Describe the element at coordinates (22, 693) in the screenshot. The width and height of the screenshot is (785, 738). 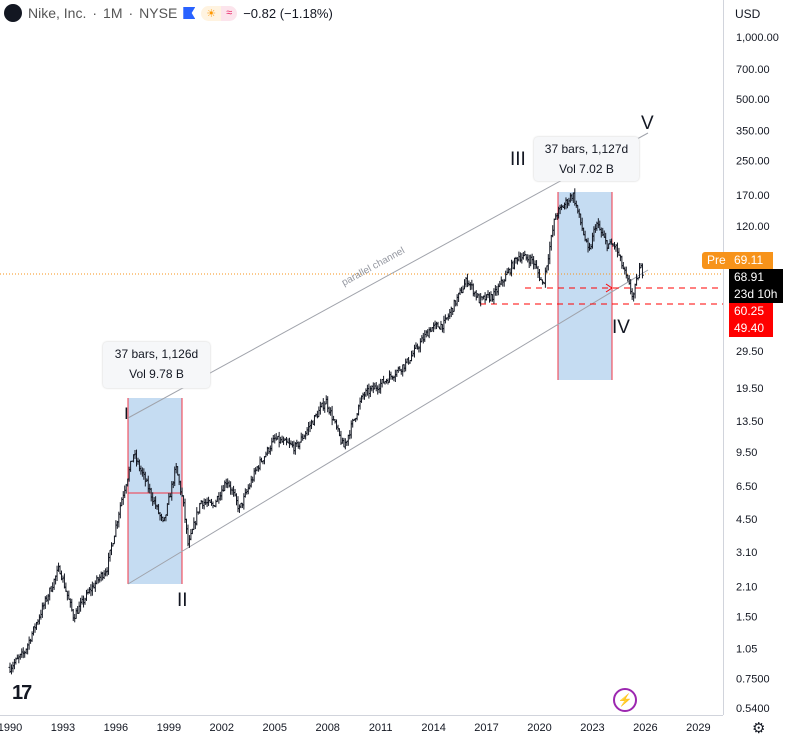
I see `tradingview-logo: 17` at that location.